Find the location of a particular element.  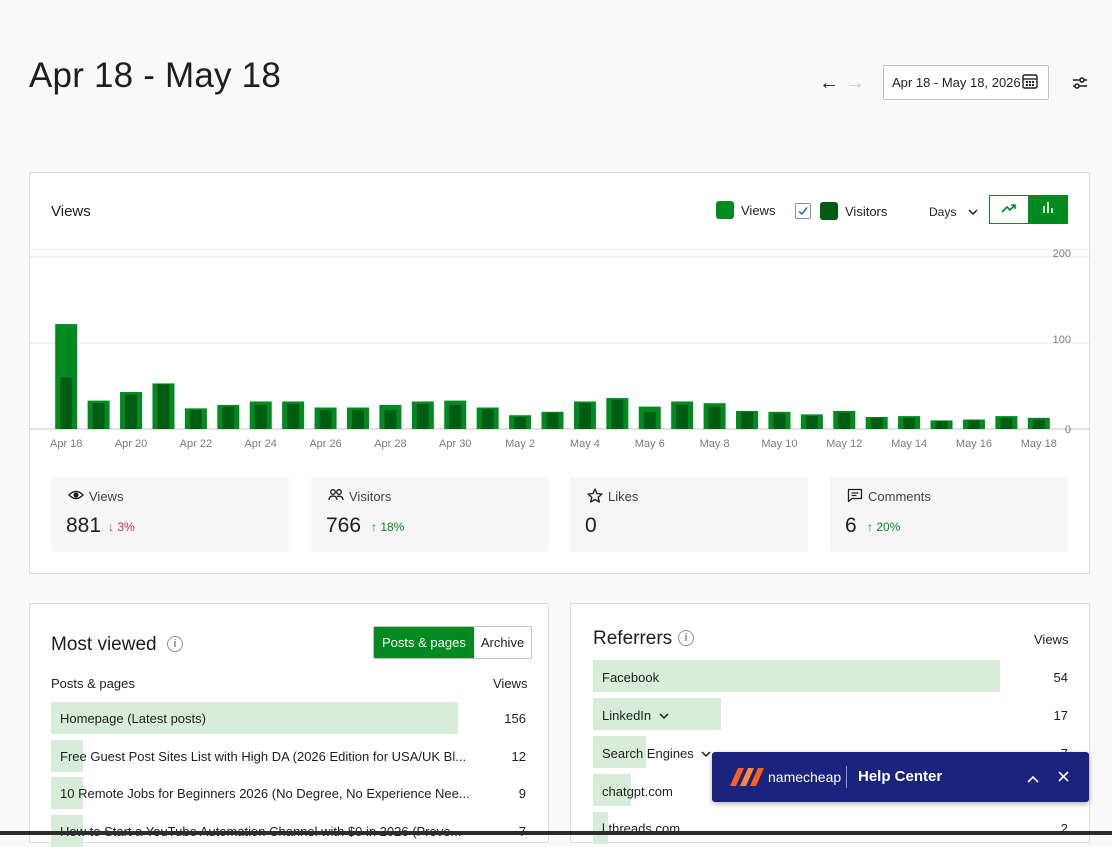

close-icon is located at coordinates (1063, 778).